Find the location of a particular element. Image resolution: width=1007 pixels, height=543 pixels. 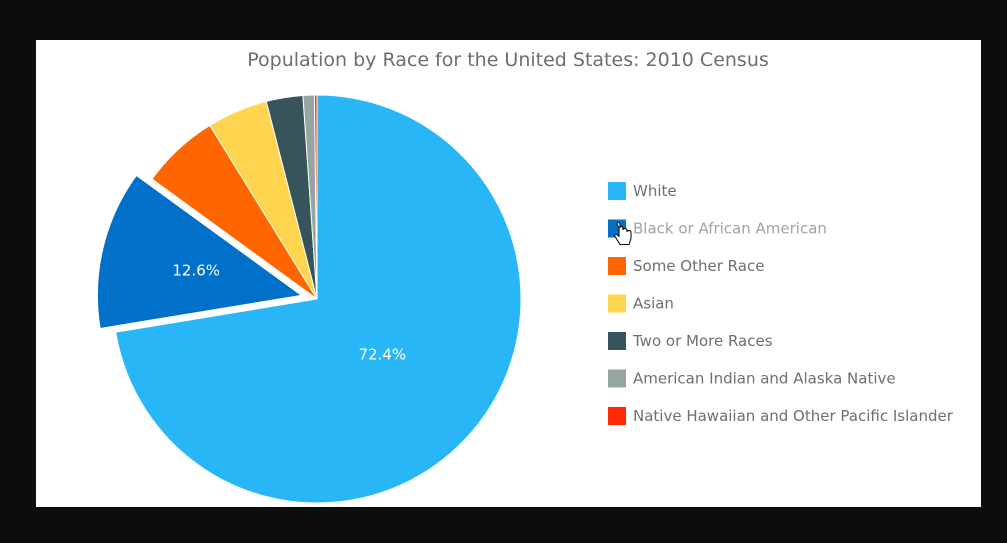

legend-label: White is located at coordinates (655, 191).